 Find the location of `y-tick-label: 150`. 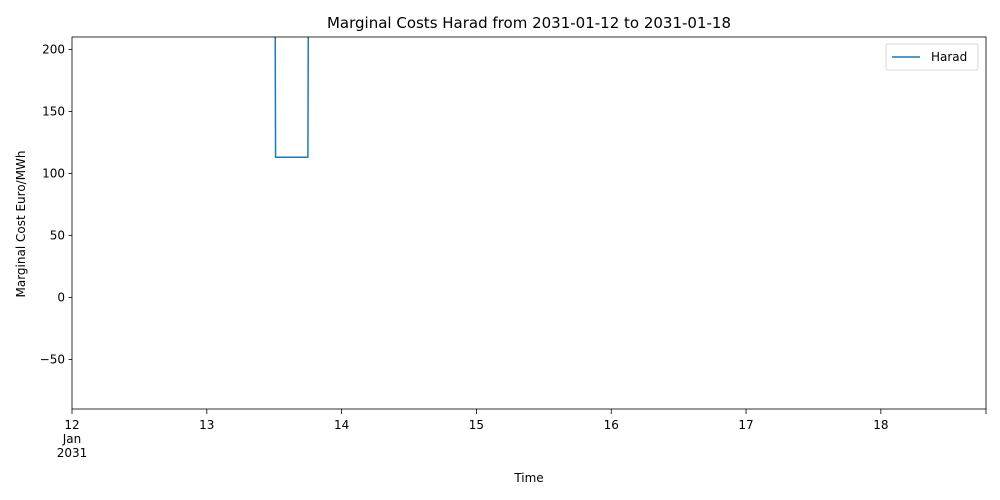

y-tick-label: 150 is located at coordinates (53, 111).